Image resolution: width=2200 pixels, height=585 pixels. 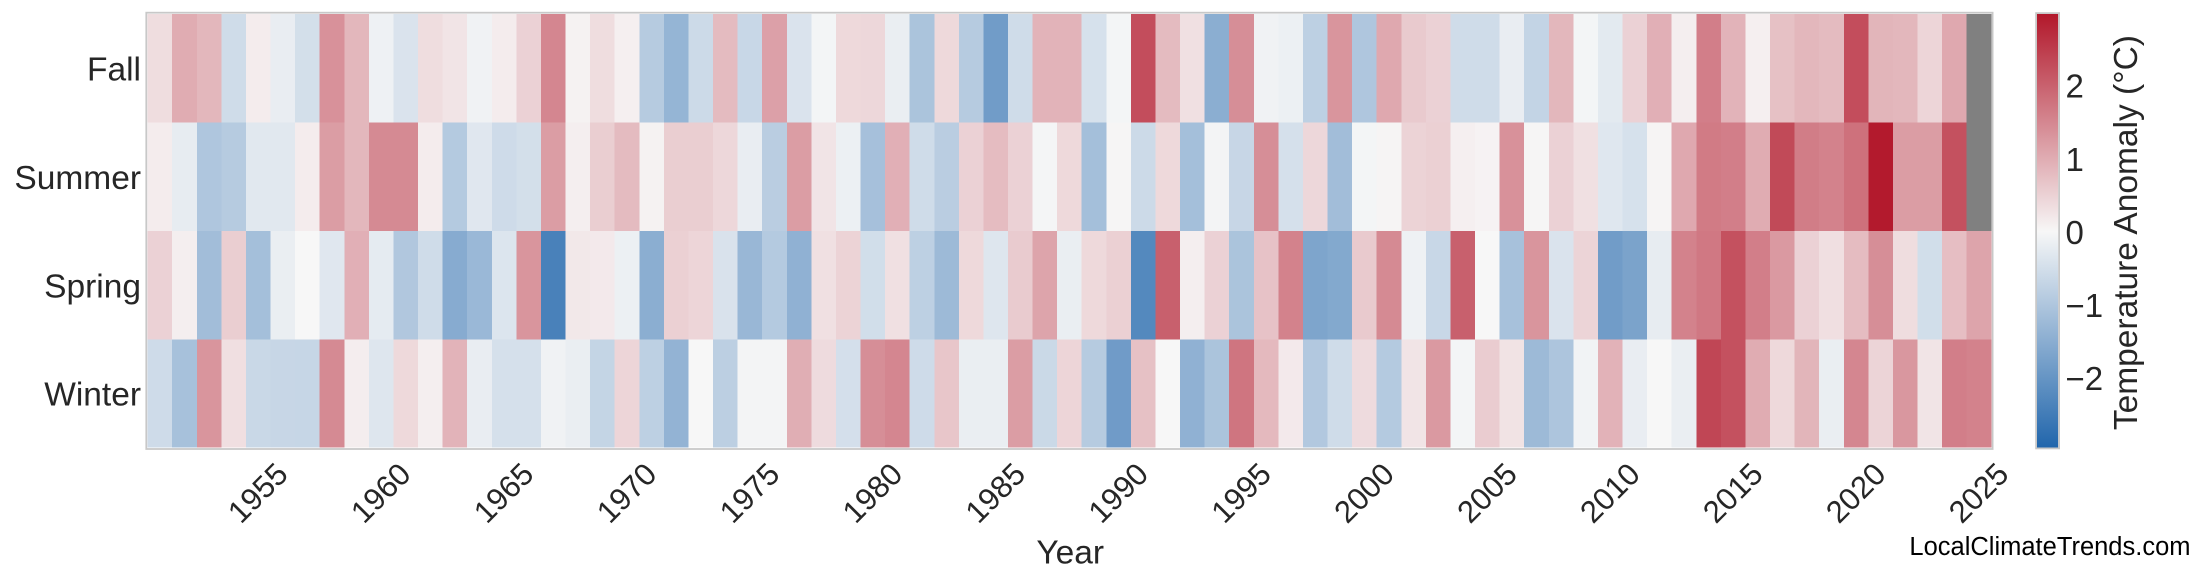 I want to click on svg-text: Spring, so click(x=92, y=286).